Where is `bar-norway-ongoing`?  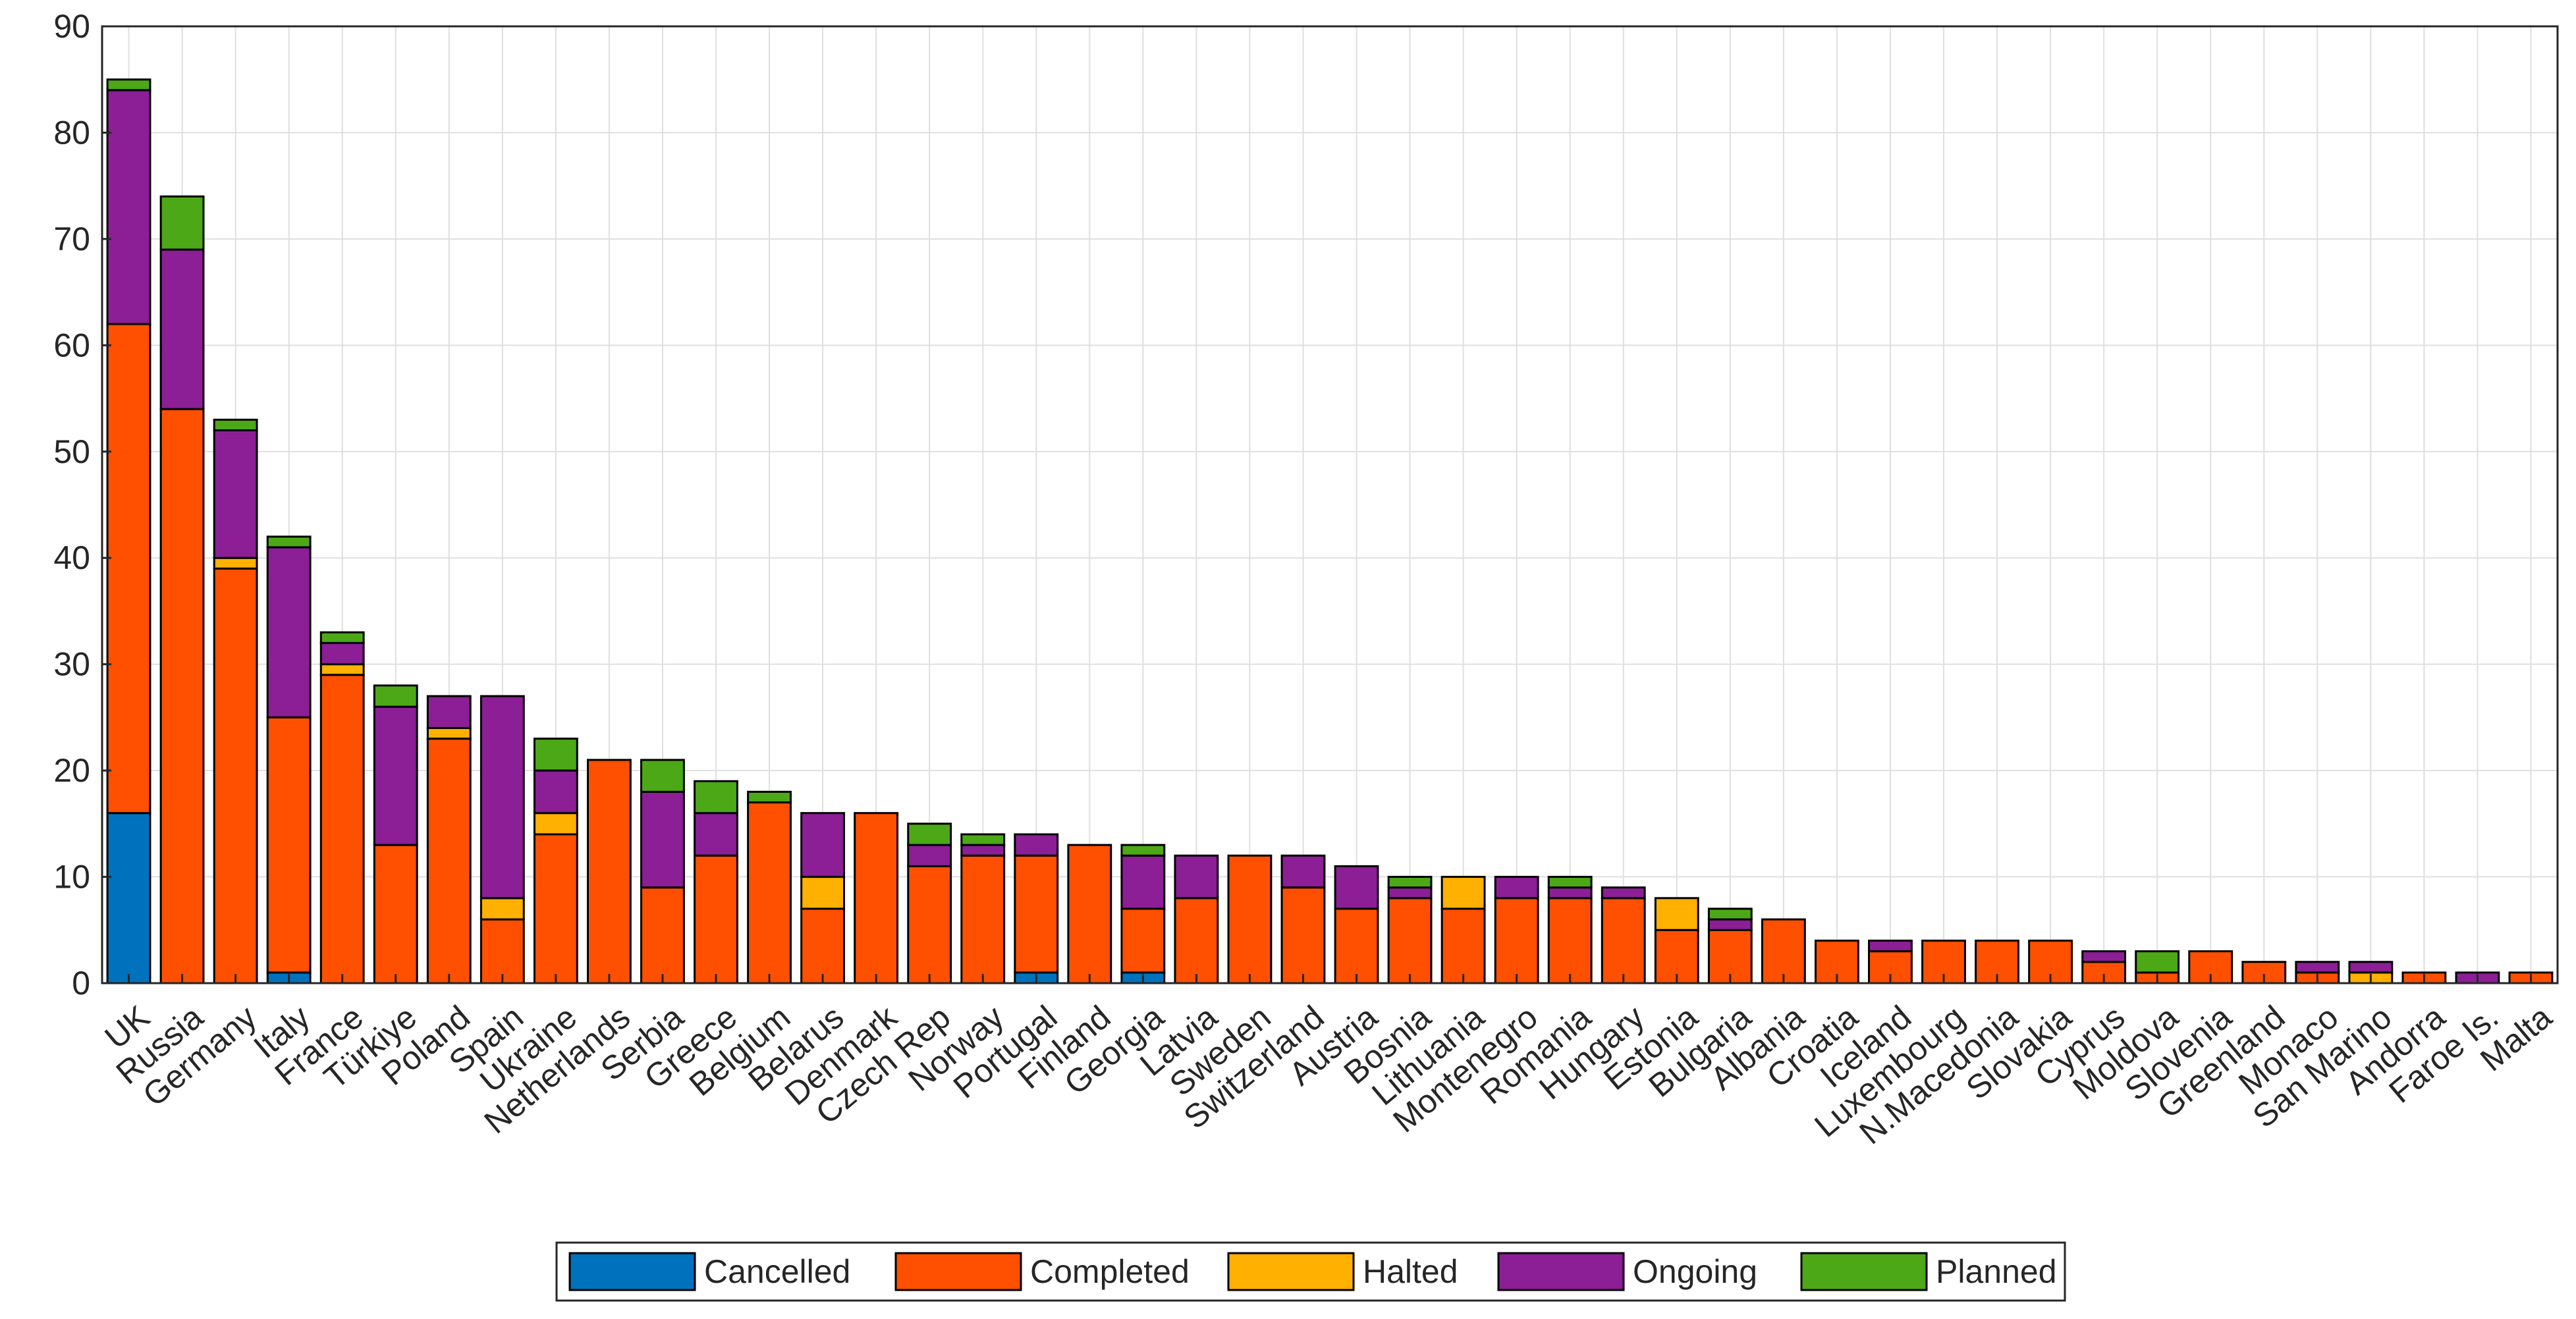
bar-norway-ongoing is located at coordinates (983, 851).